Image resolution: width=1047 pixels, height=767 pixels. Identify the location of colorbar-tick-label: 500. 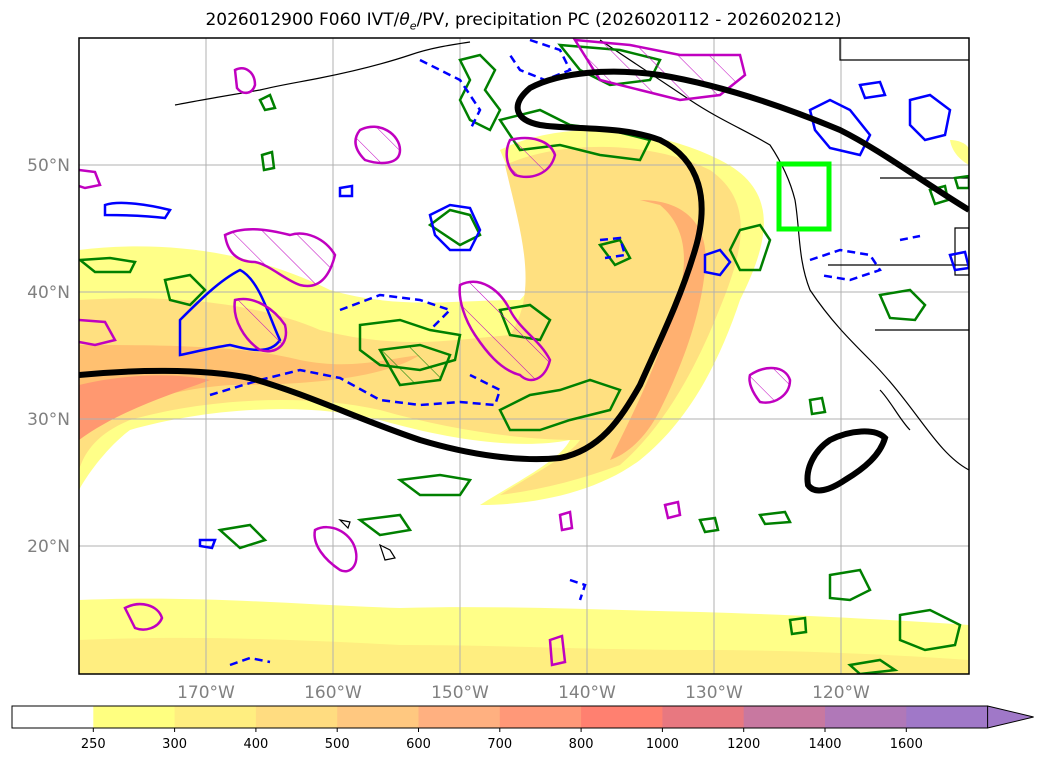
(337, 744).